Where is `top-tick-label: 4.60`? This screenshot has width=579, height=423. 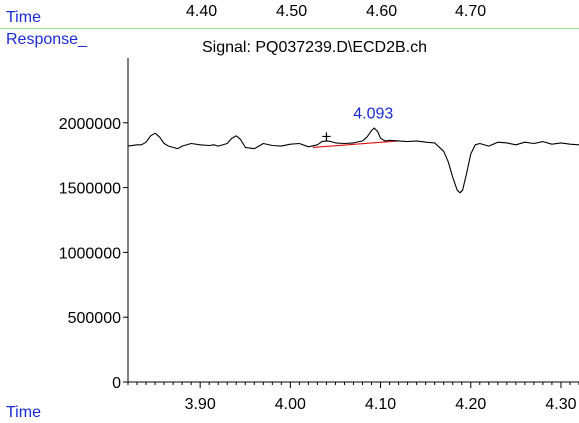 top-tick-label: 4.60 is located at coordinates (382, 11).